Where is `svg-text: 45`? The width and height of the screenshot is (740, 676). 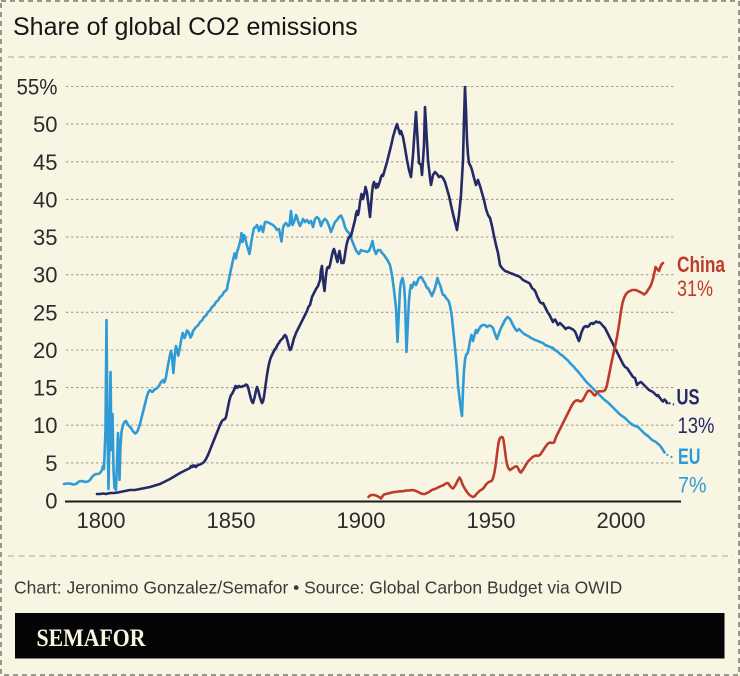
svg-text: 45 is located at coordinates (45, 162).